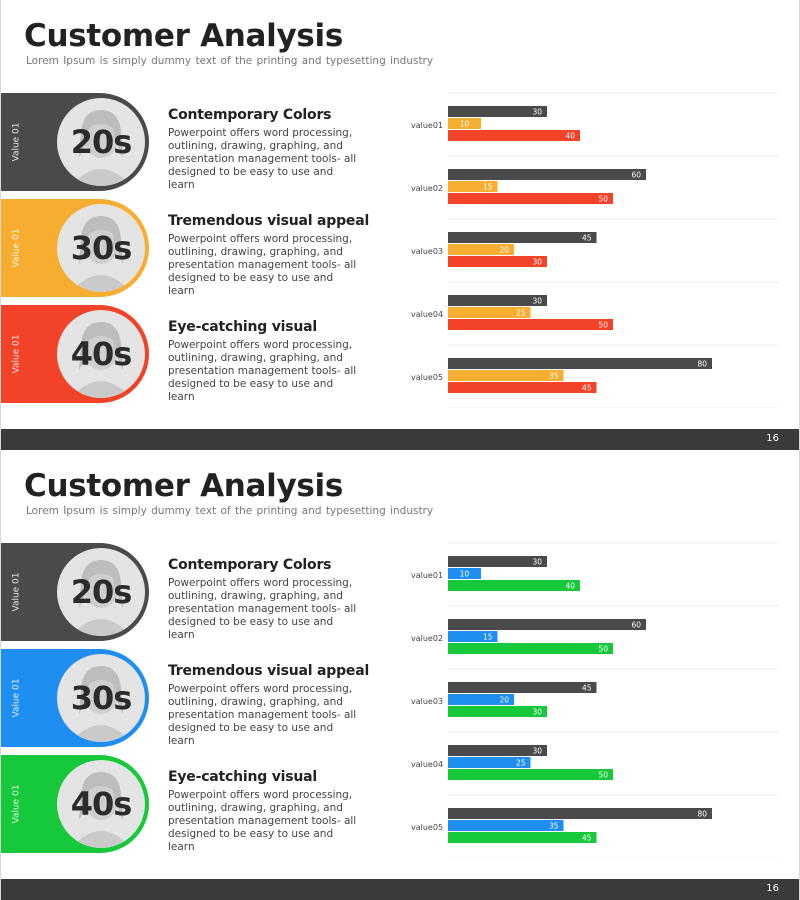 The width and height of the screenshot is (800, 900). What do you see at coordinates (772, 438) in the screenshot?
I see `page-number: 16` at bounding box center [772, 438].